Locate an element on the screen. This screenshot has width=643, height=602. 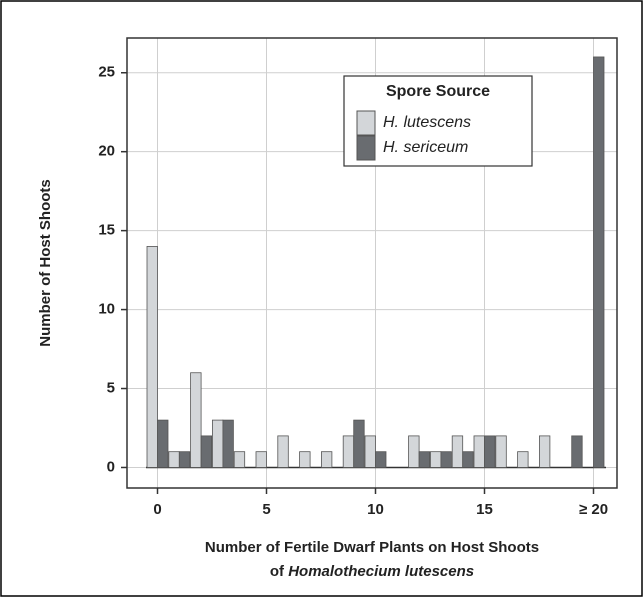
y-tick-label: 0 is located at coordinates (111, 466).